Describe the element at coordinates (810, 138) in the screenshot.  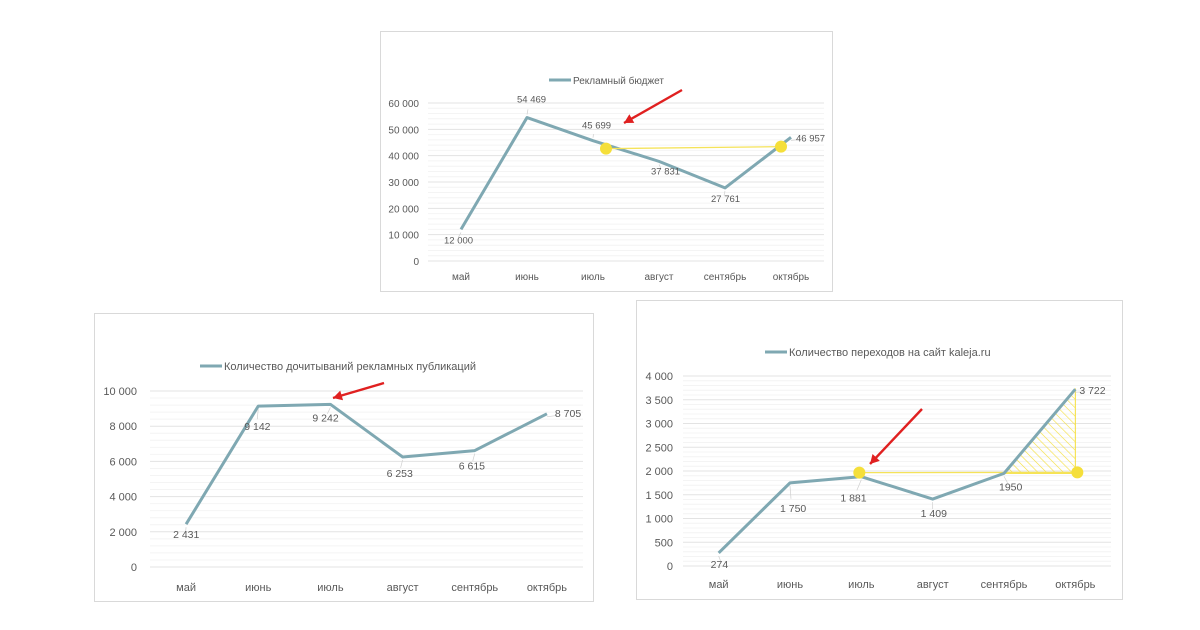
I see `data-label: 46 957` at that location.